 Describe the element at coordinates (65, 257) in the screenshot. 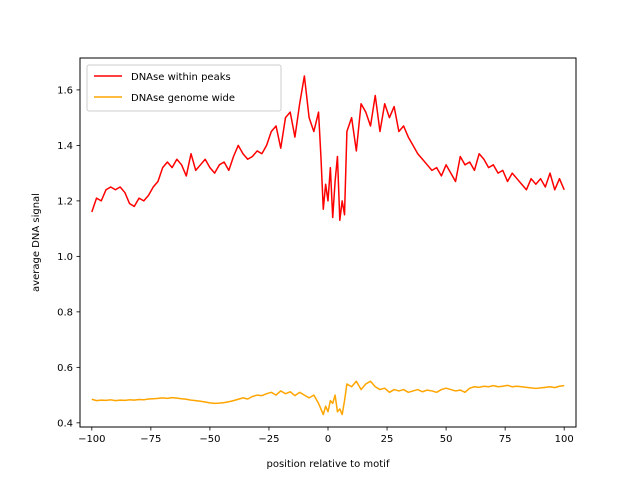

I see `y-tick-label: 1.0` at that location.